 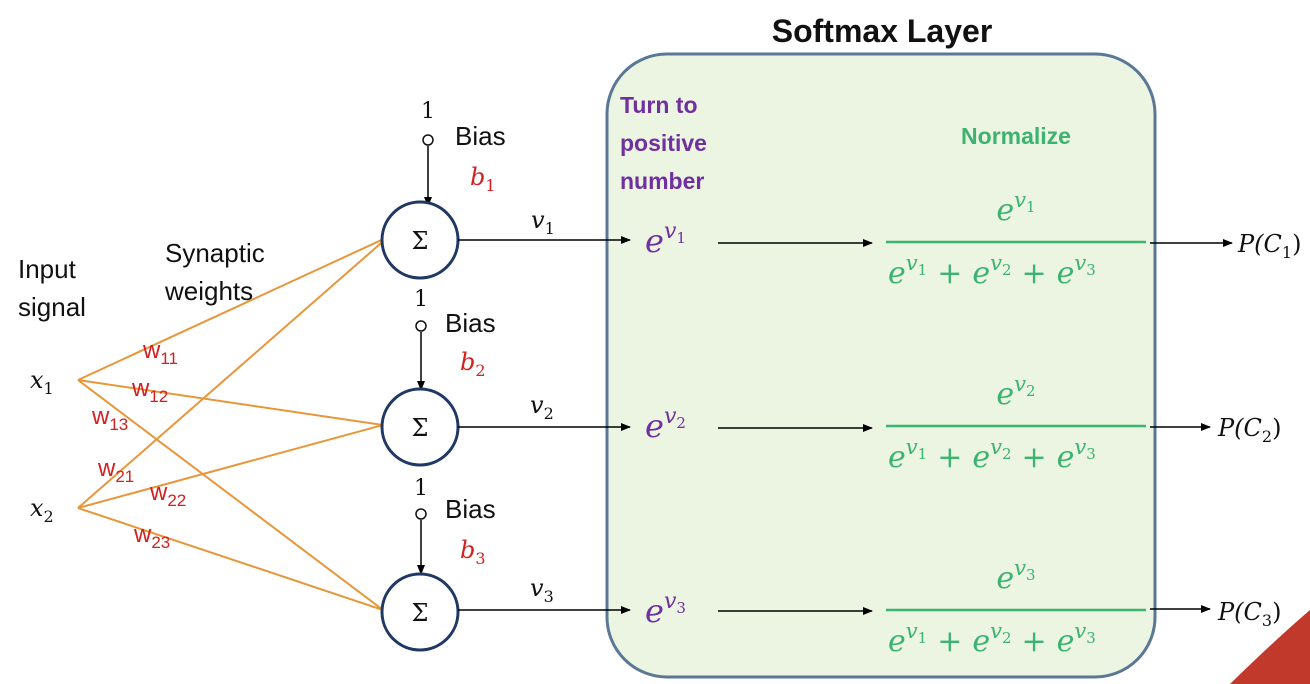 What do you see at coordinates (1015, 576) in the screenshot?
I see `numerator-3: ev3` at bounding box center [1015, 576].